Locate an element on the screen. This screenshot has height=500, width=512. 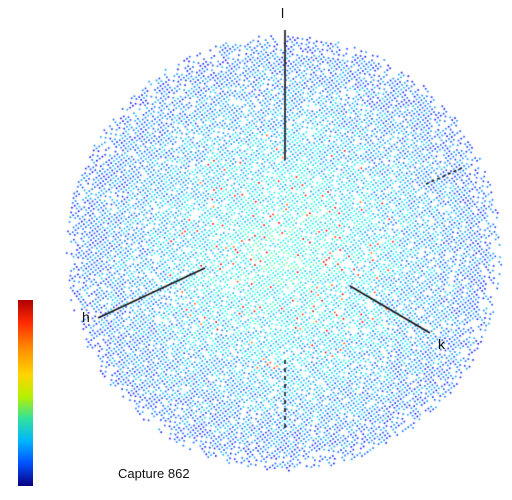
axis-label-k: k is located at coordinates (441, 344).